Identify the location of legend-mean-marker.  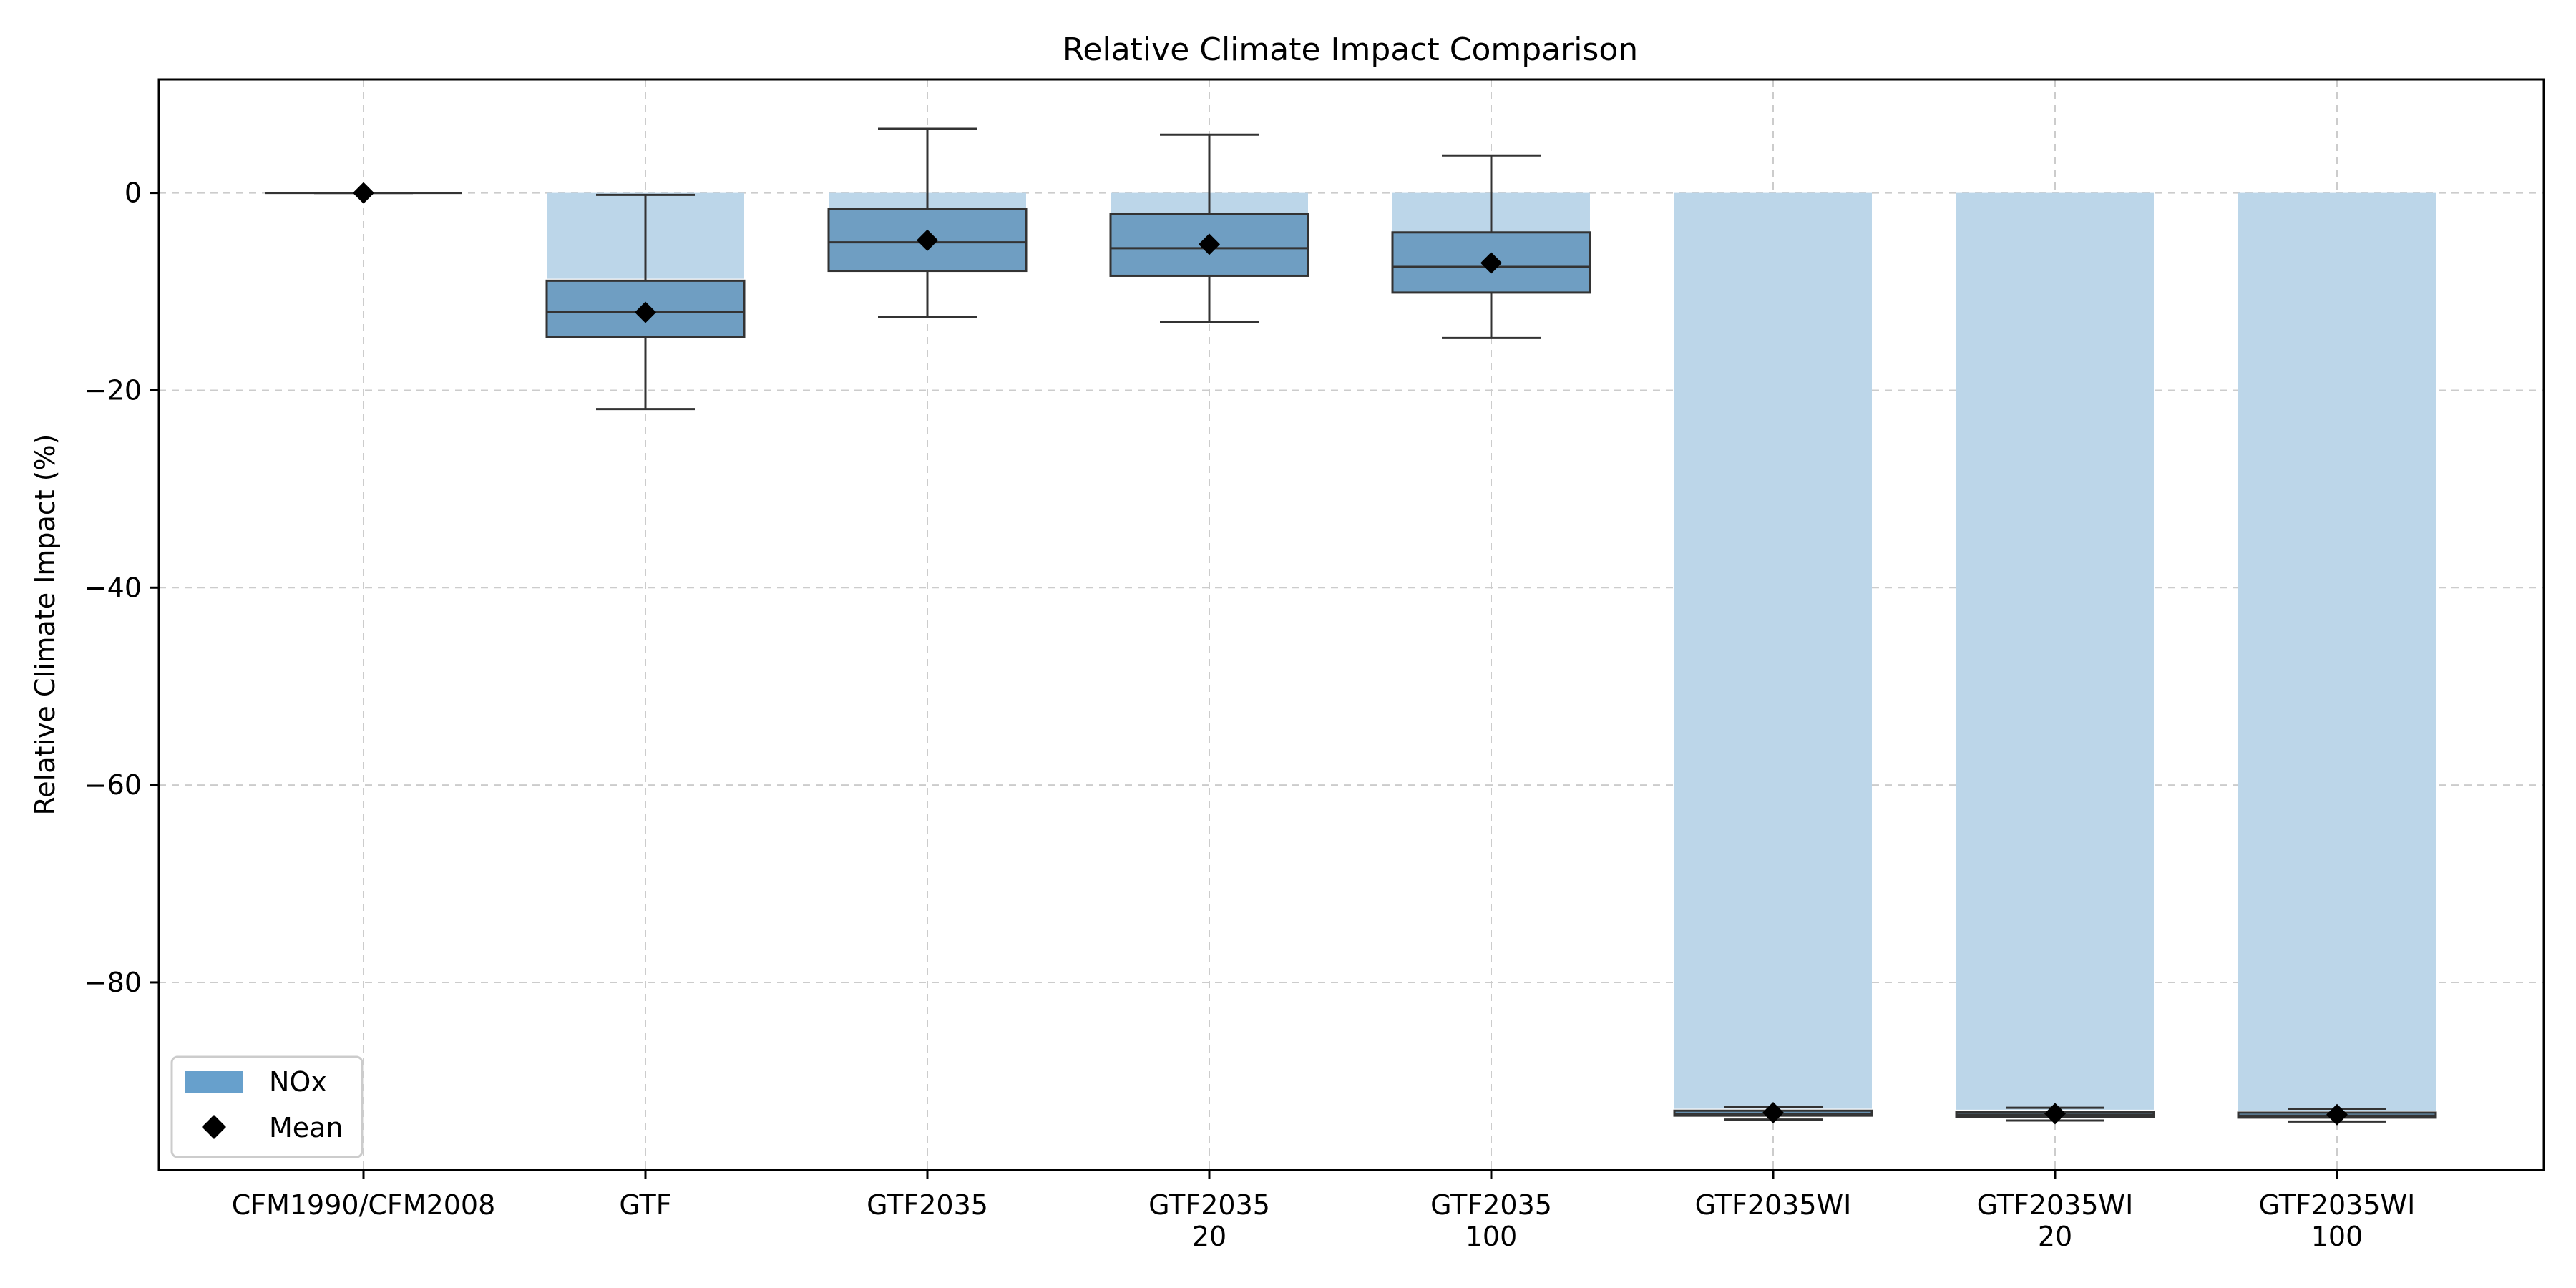
(214, 1127).